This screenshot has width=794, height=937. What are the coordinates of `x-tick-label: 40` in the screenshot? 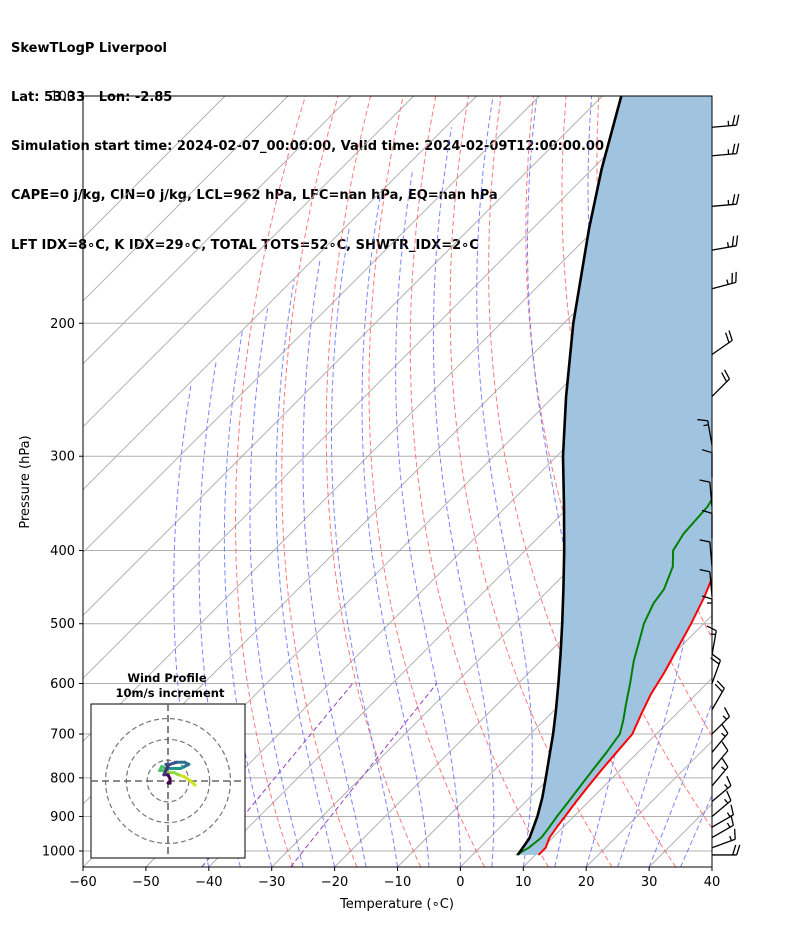 It's located at (712, 882).